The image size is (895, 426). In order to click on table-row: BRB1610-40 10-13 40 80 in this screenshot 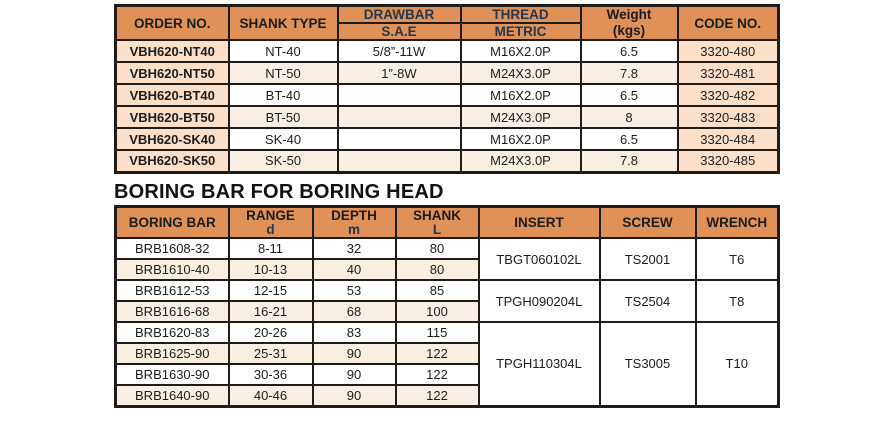, I will do `click(446, 269)`.